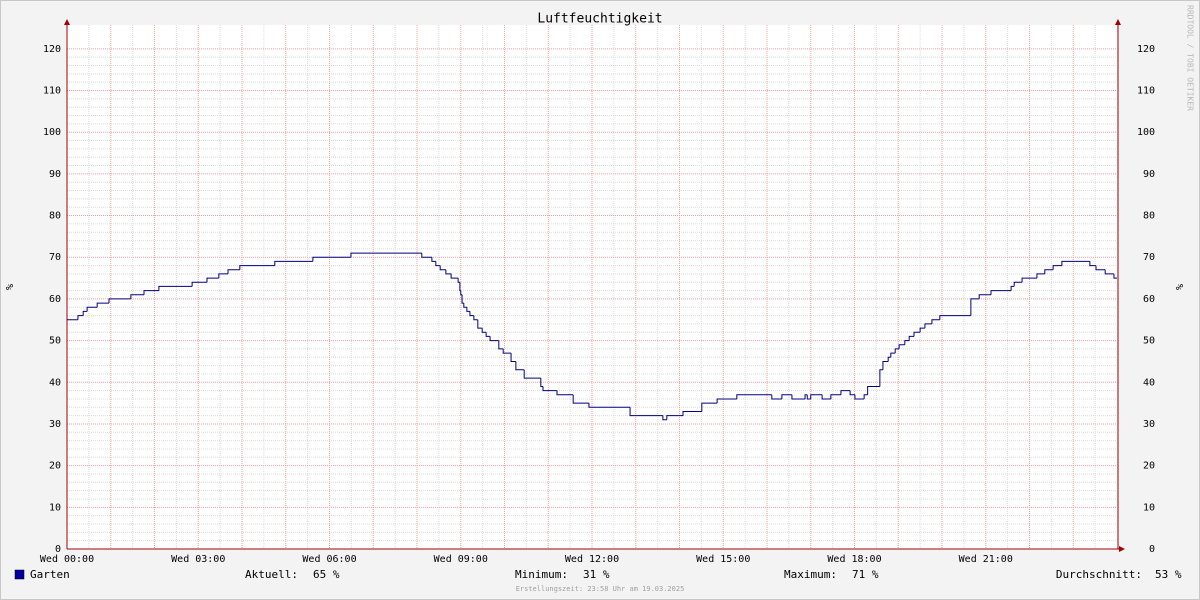  I want to click on y-tick-label: 20, so click(55, 466).